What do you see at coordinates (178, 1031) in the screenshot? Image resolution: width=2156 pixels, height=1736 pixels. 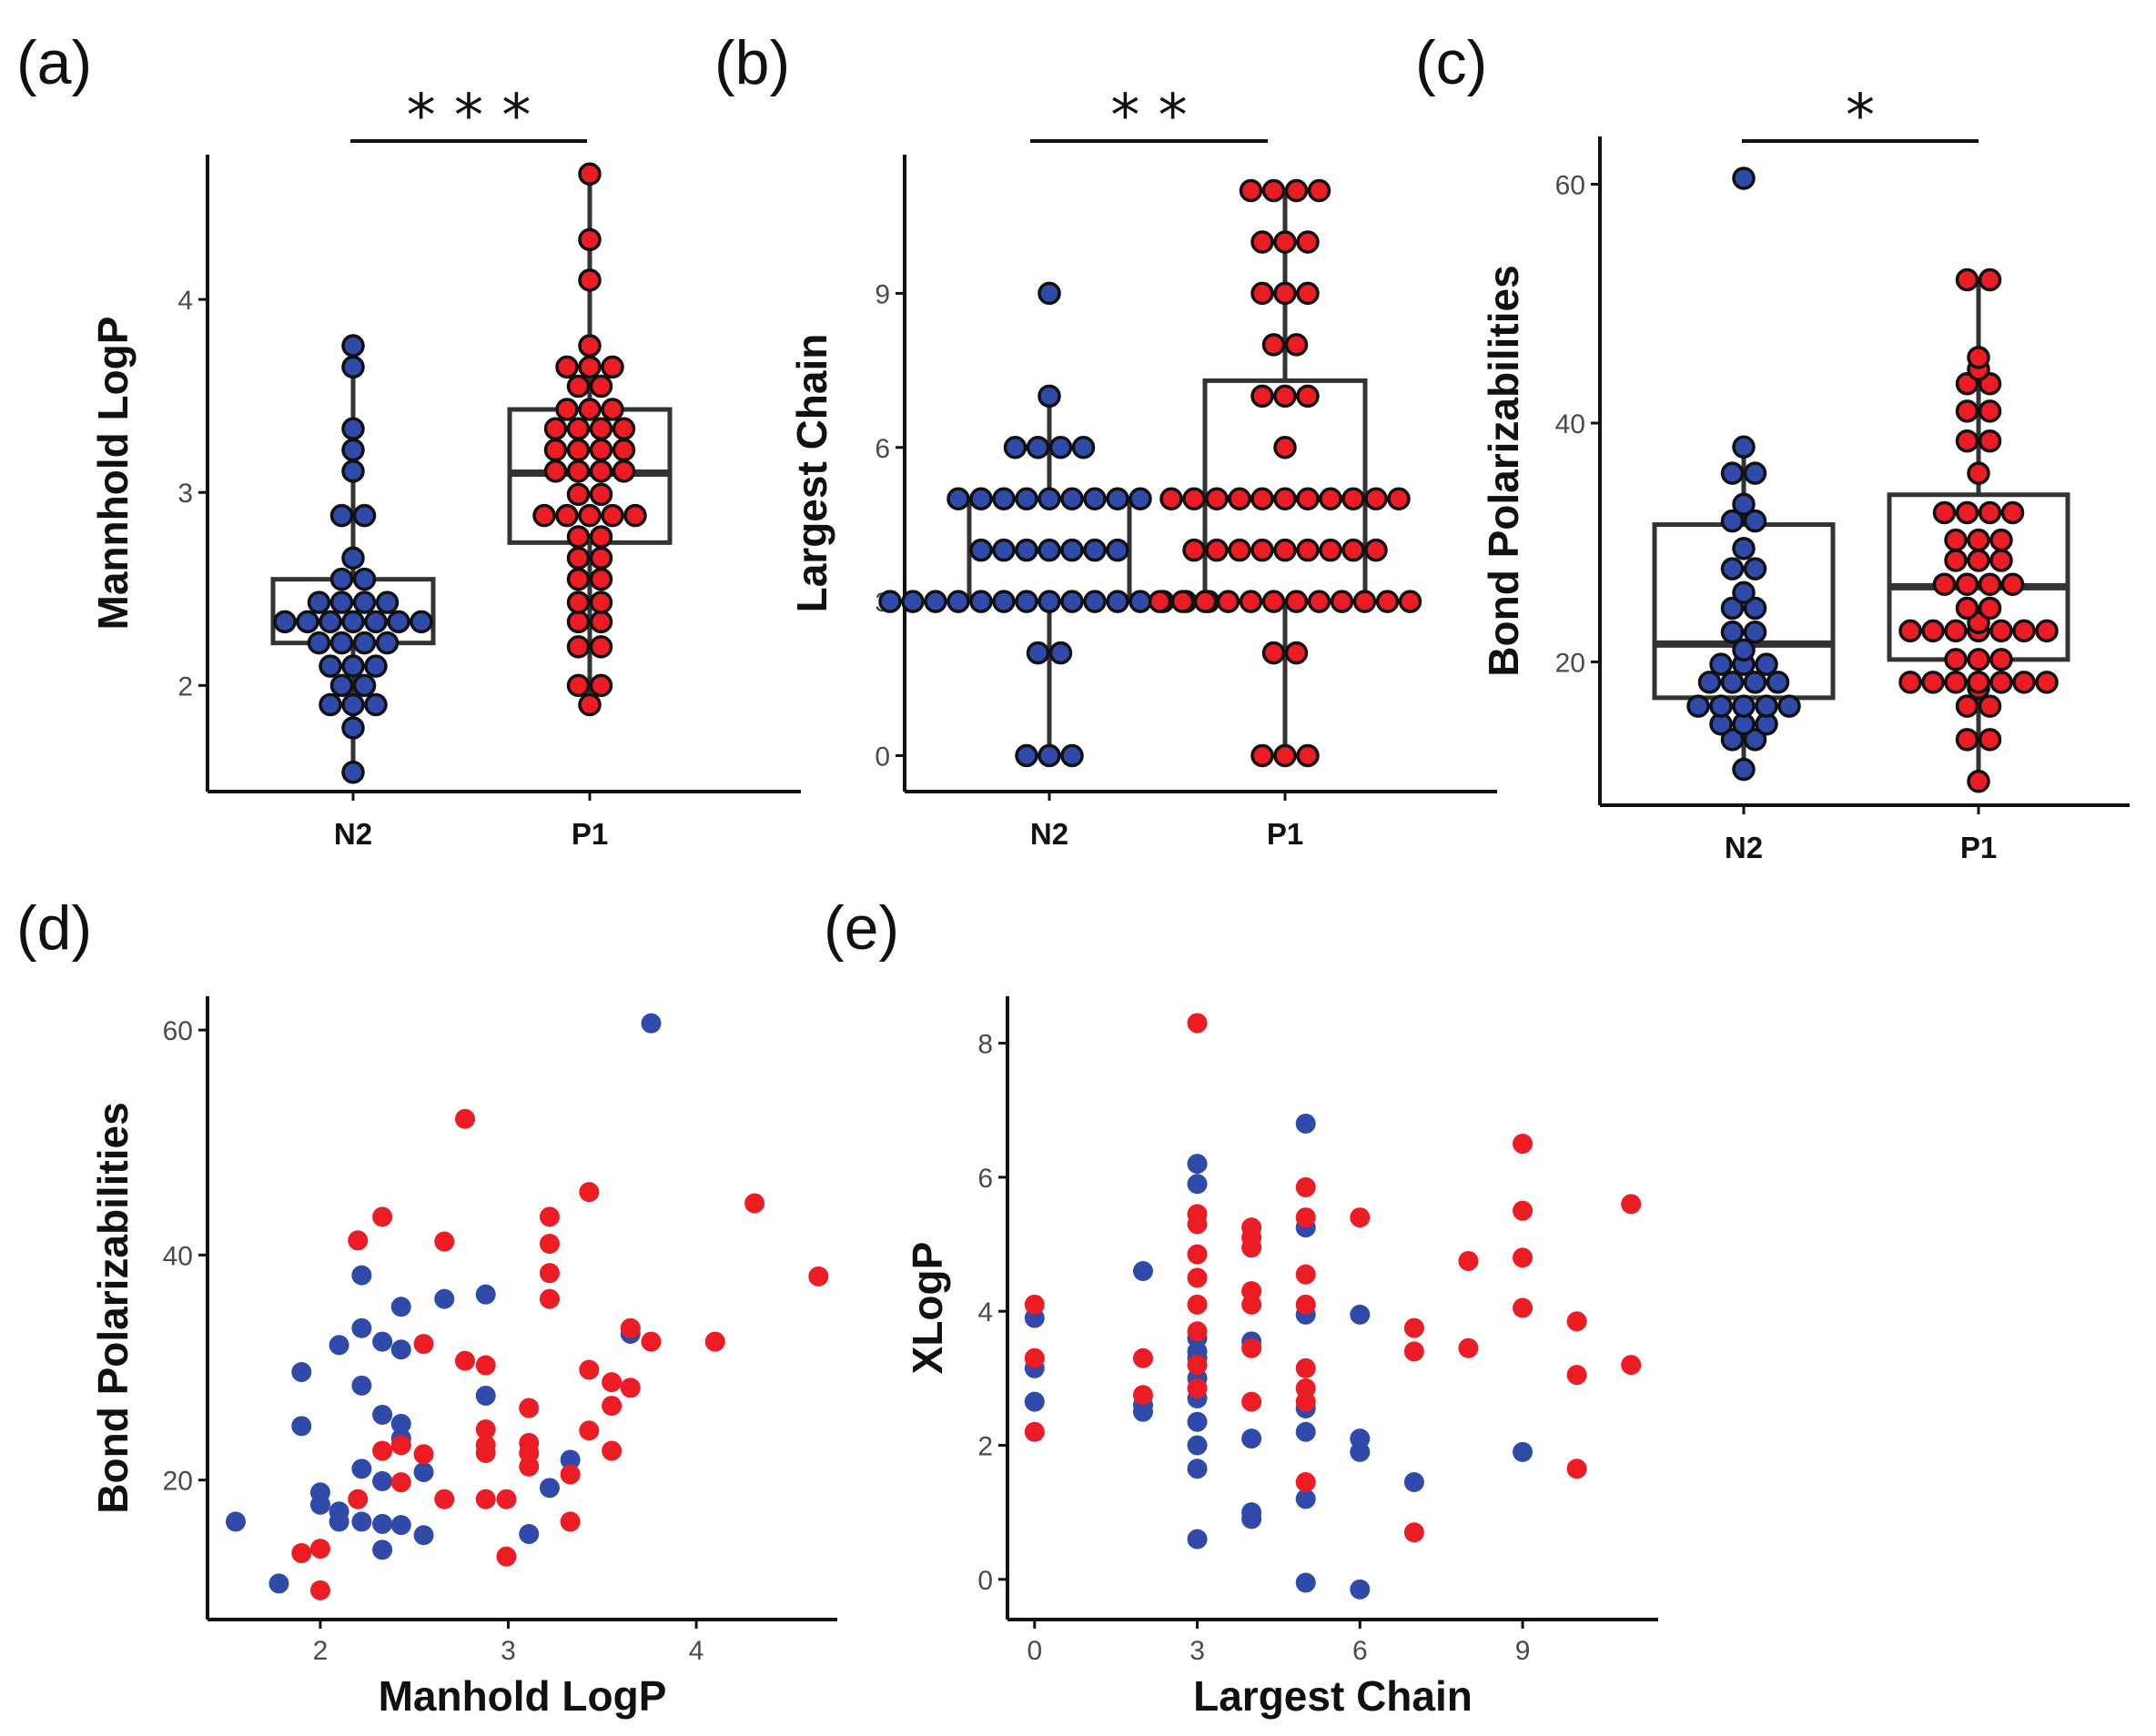 I see `y-tick-label: 60` at bounding box center [178, 1031].